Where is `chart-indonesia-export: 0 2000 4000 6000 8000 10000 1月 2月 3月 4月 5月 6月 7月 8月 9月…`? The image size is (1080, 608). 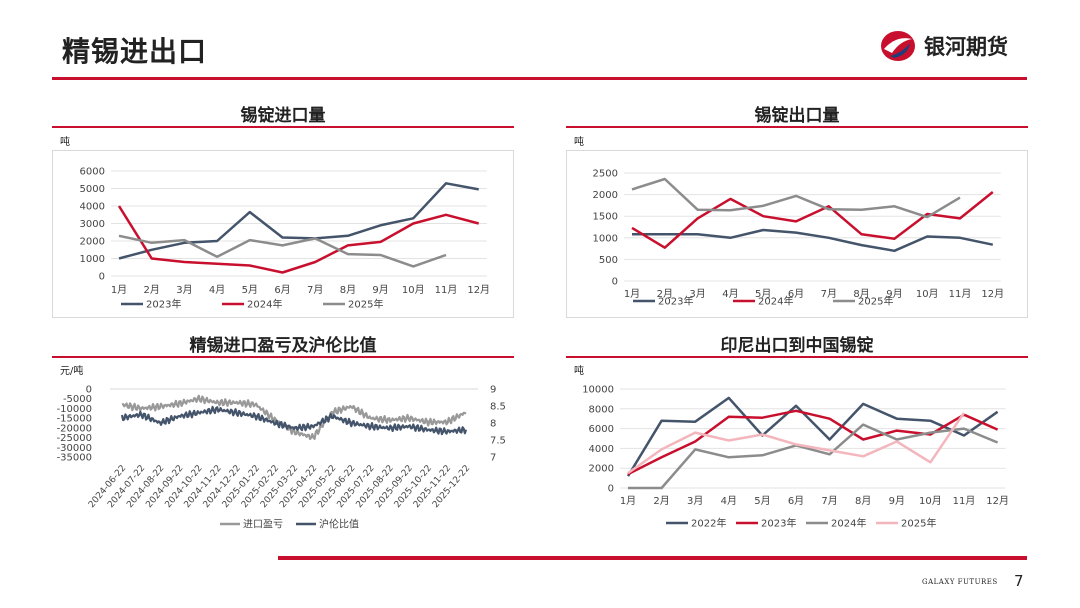
chart-indonesia-export: 0 2000 4000 6000 8000 10000 1月 2月 3月 4月 5月 6月 7月 8月 9月… is located at coordinates (795, 457).